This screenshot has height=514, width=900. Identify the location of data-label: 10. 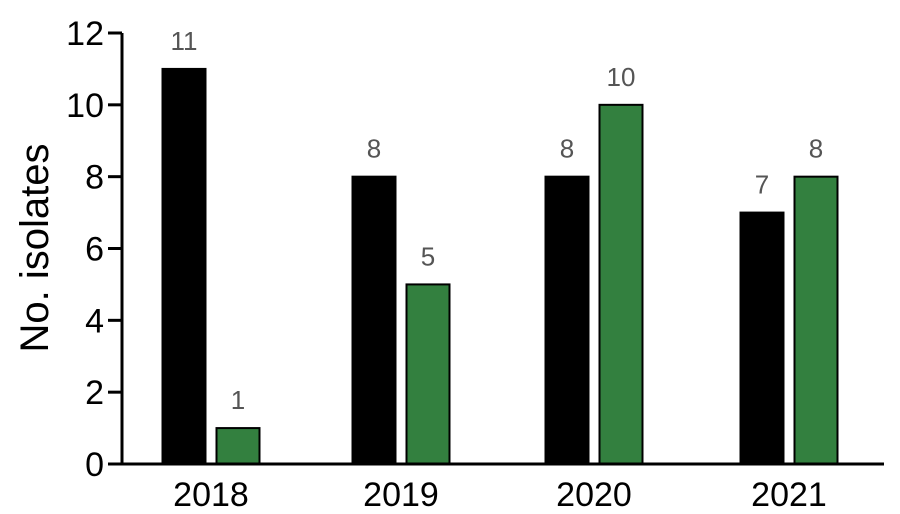
(621, 77).